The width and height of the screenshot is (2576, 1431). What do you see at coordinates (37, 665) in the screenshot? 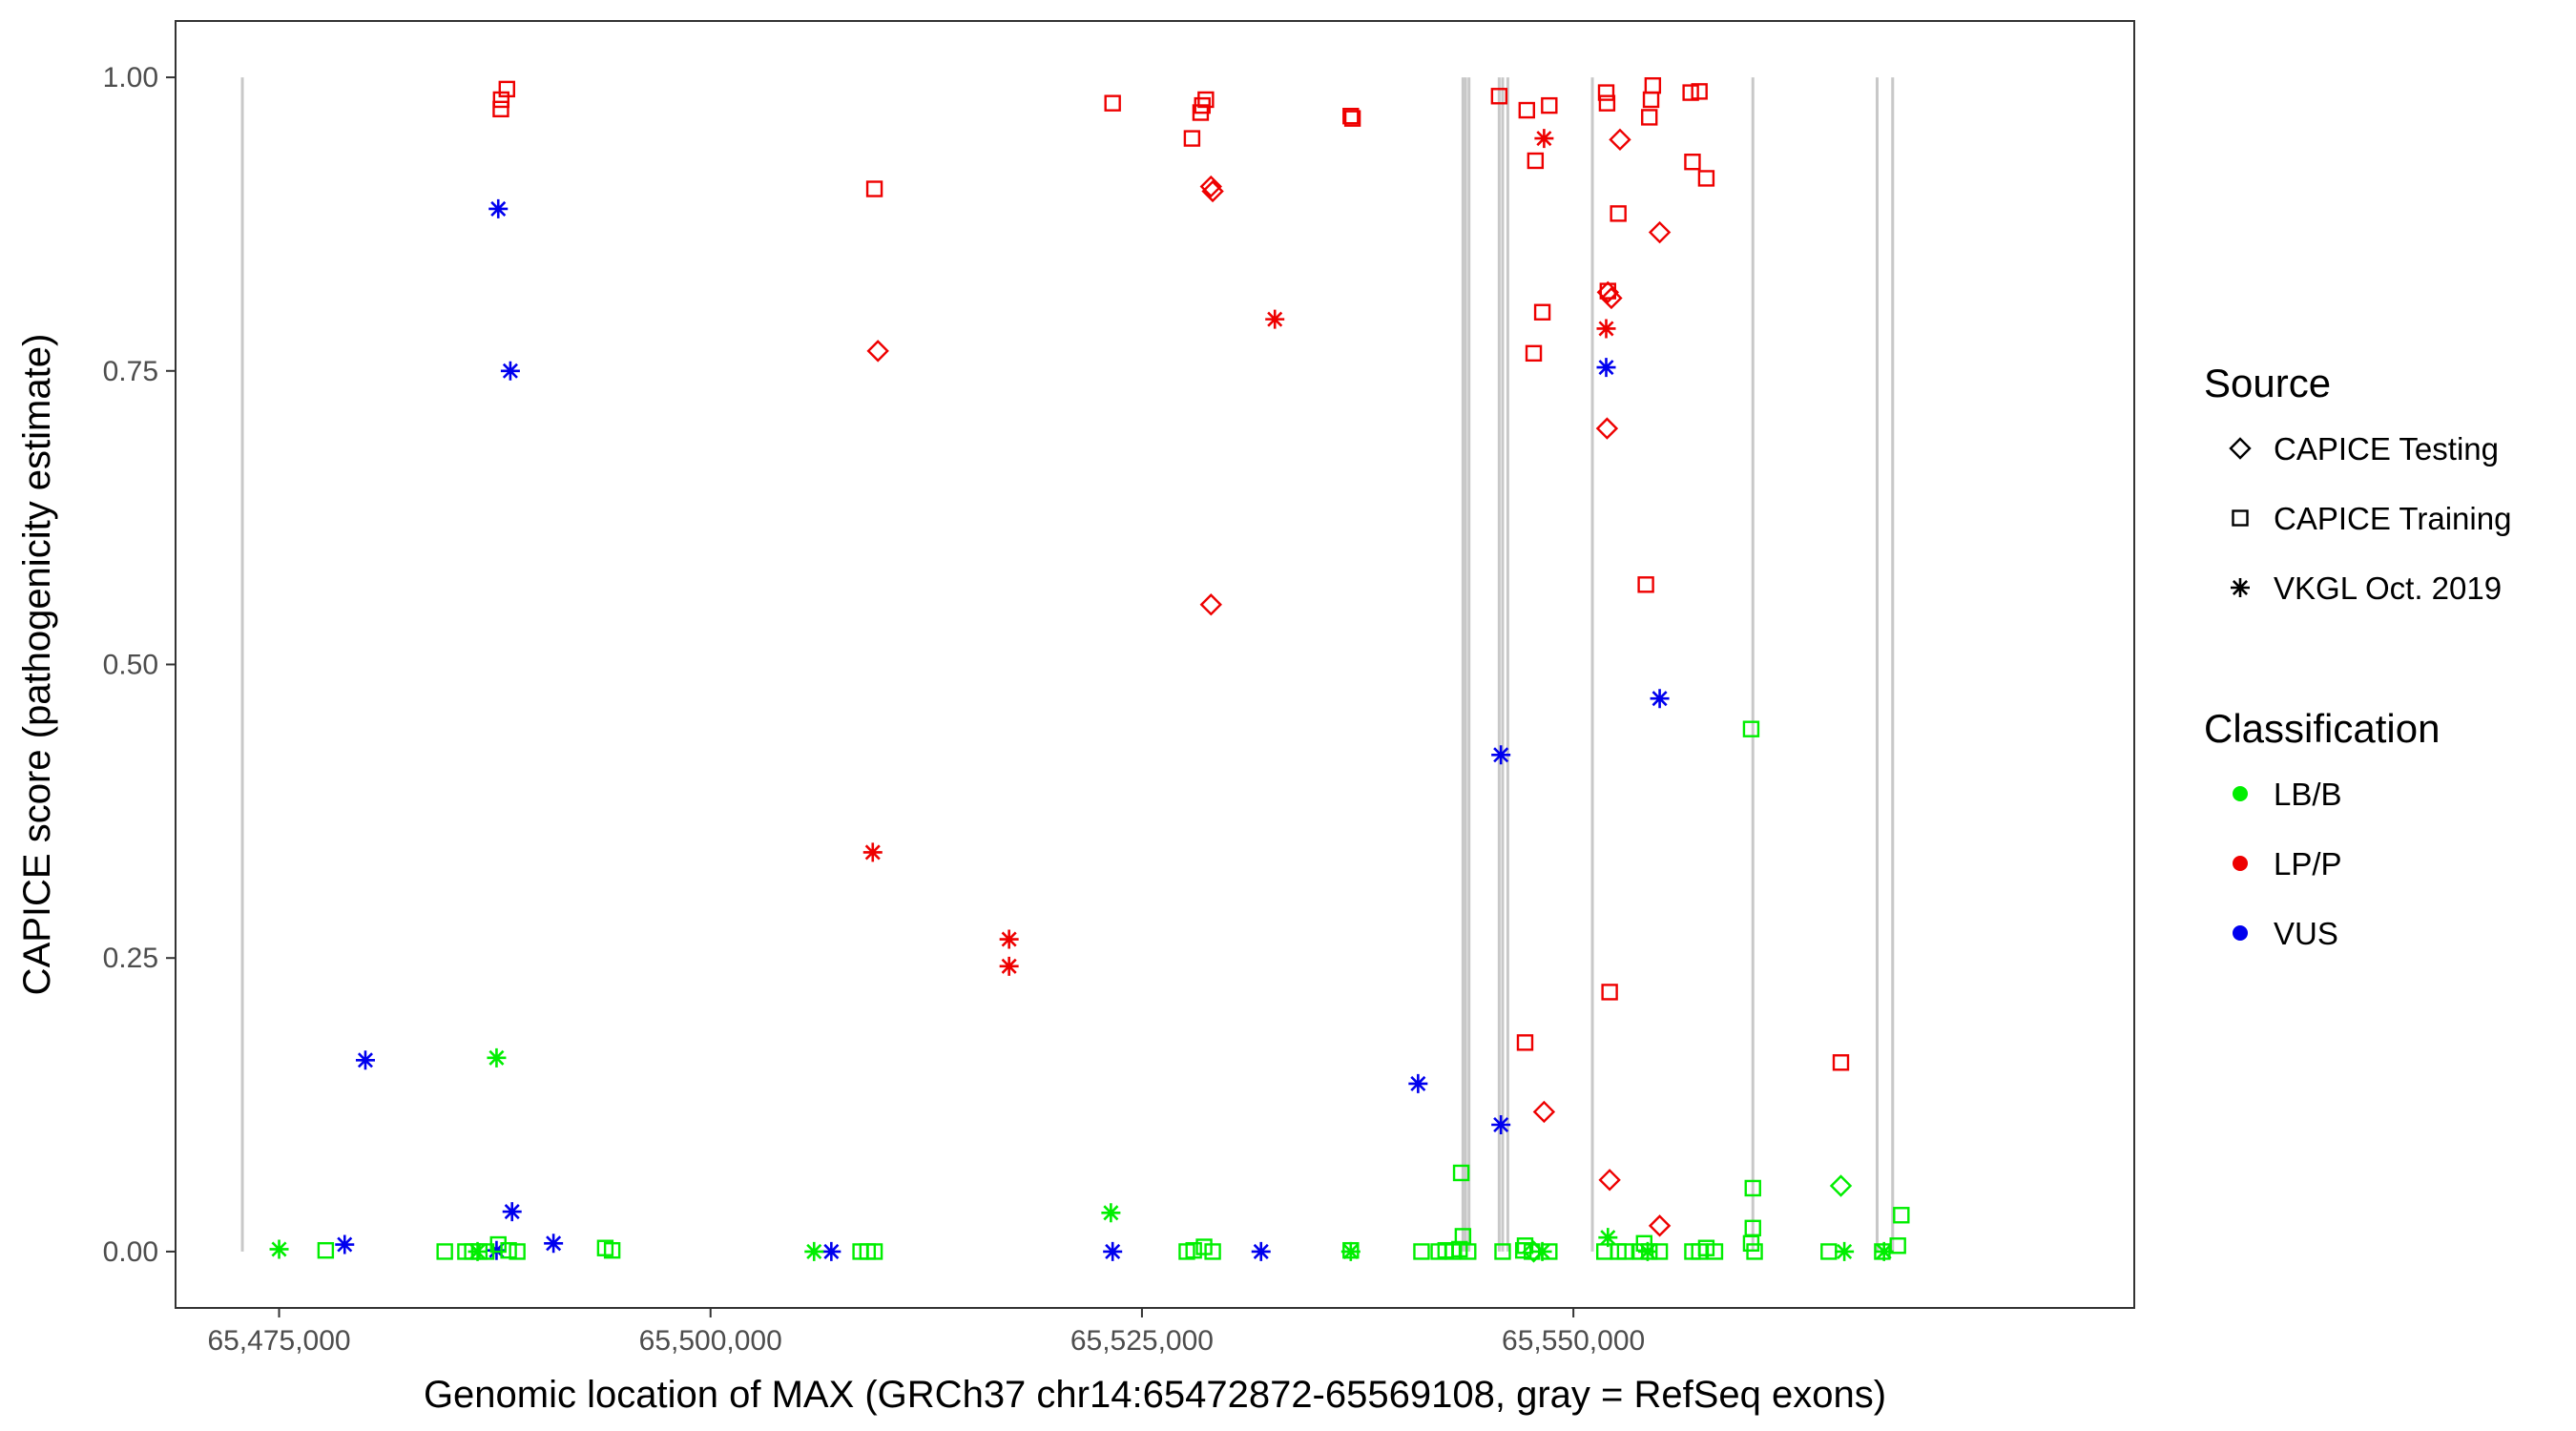
I see `y-axis-title: CAPICE score (pathogenicity estimate)` at bounding box center [37, 665].